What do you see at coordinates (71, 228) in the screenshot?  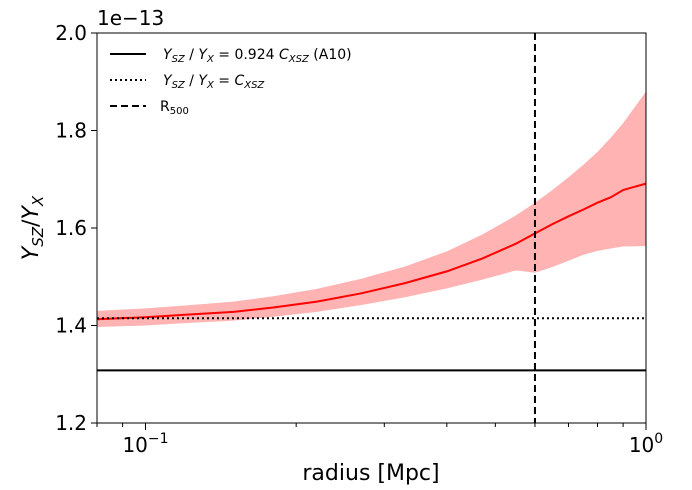 I see `y-tick-label: 1.6` at bounding box center [71, 228].